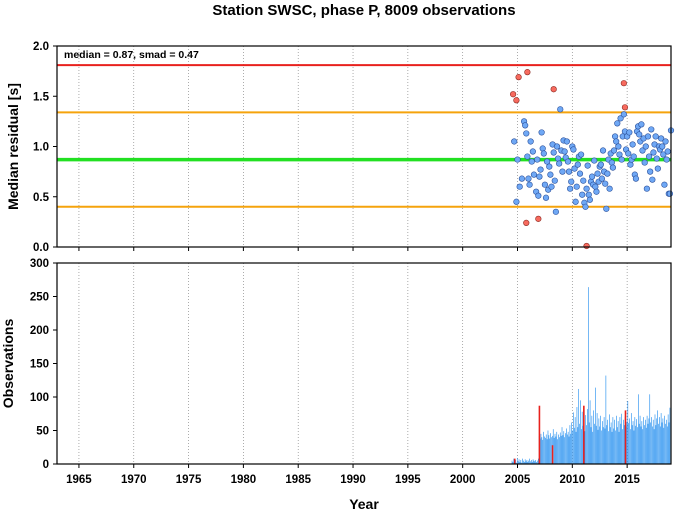  I want to click on y-tick-label: 0, so click(46, 465).